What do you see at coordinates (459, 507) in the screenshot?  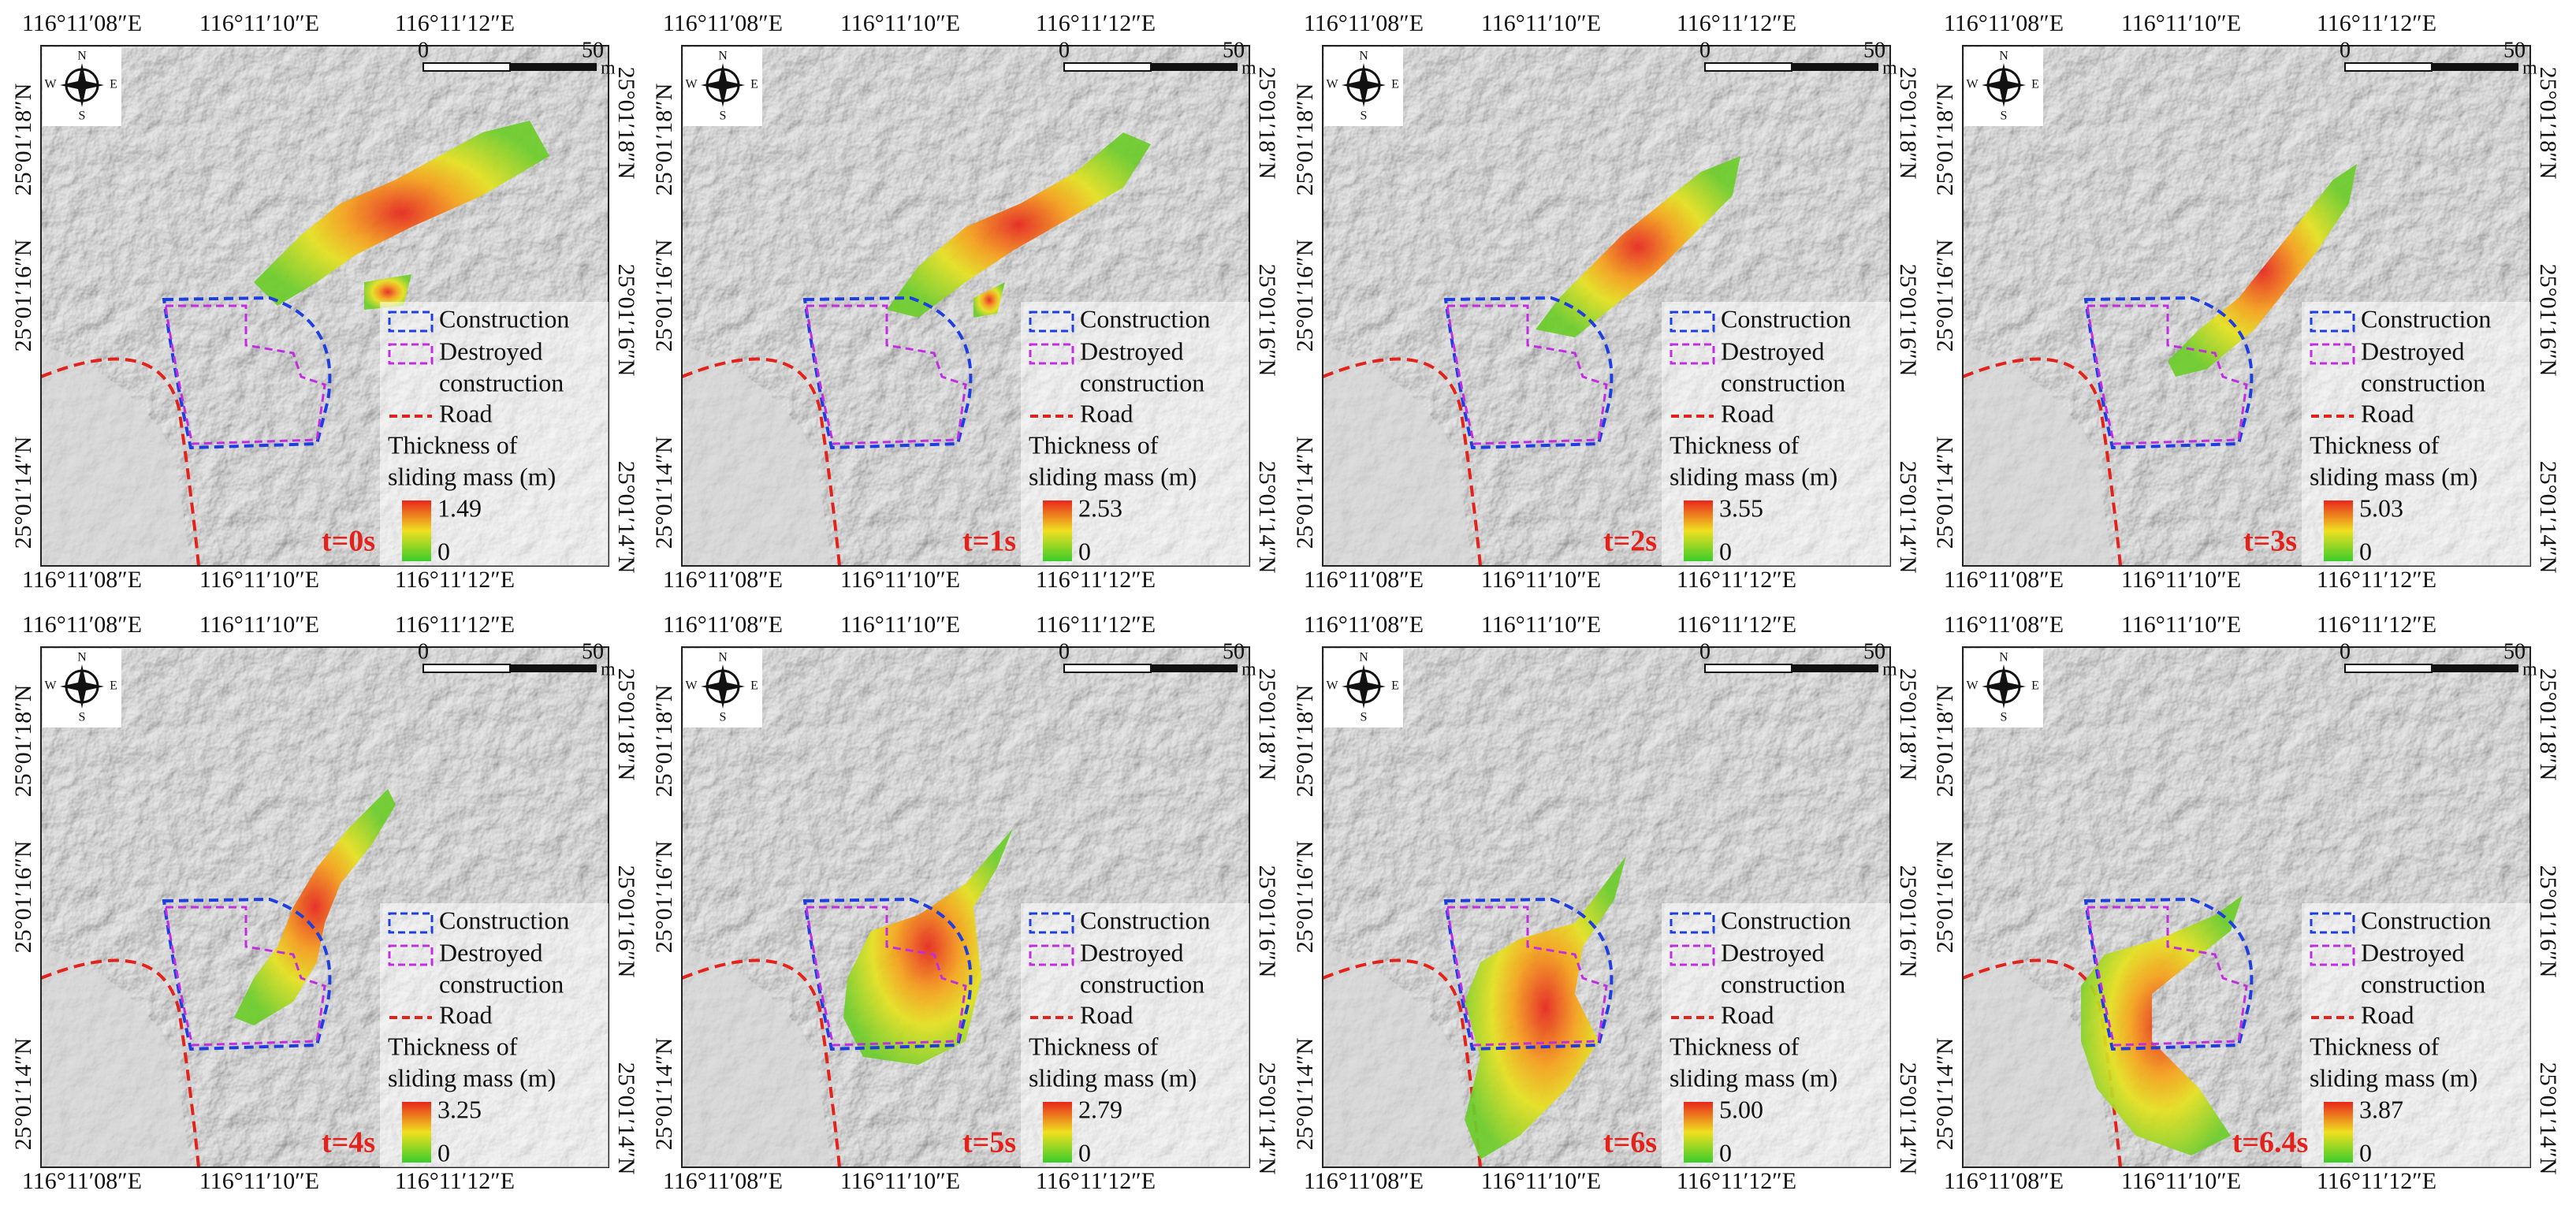 I see `color-bar-max: 1.49` at bounding box center [459, 507].